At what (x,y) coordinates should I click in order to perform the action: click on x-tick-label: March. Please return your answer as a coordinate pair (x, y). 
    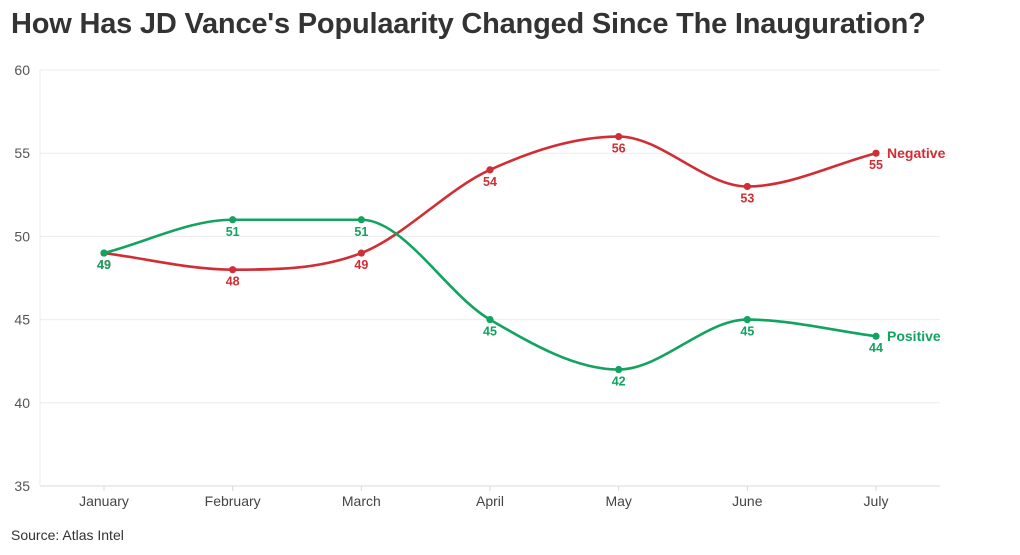
    Looking at the image, I should click on (361, 501).